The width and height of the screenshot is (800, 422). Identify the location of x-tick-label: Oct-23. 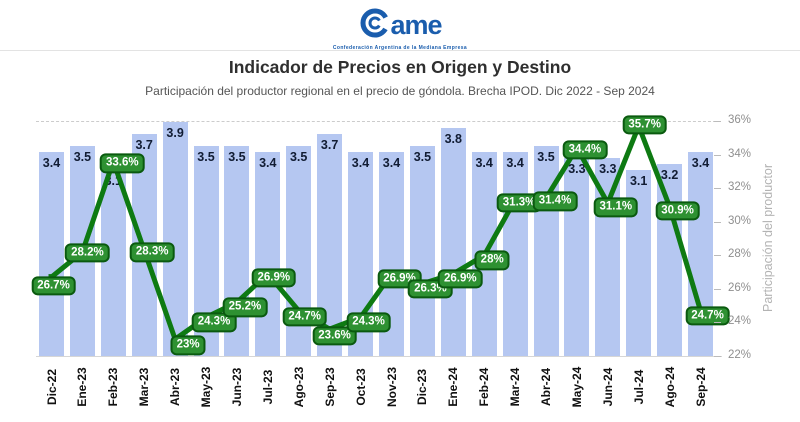
(360, 387).